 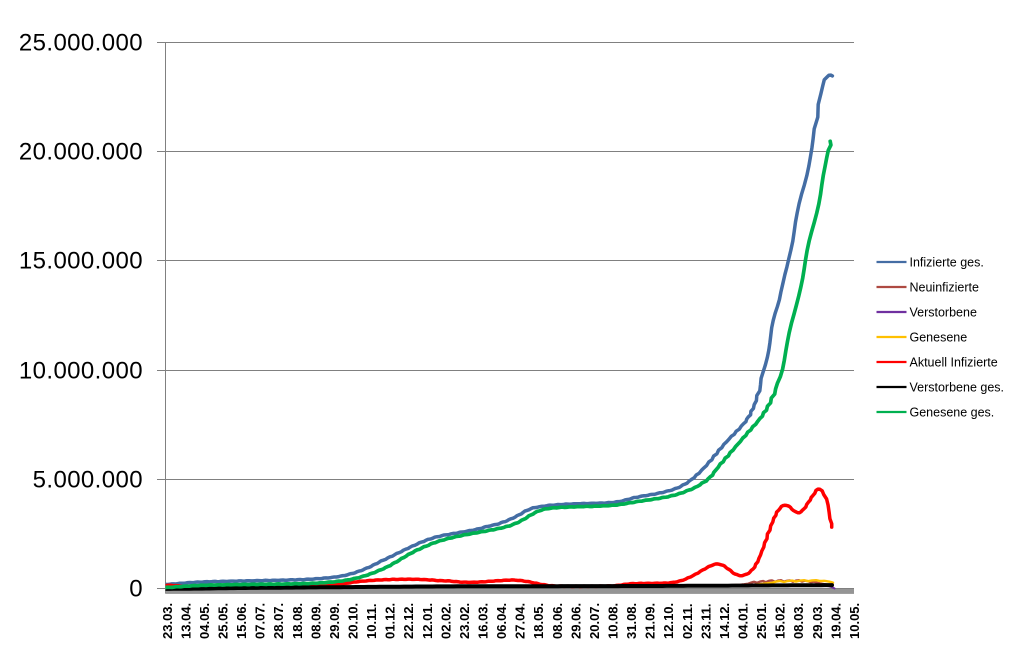 I want to click on svg-text: 29.03., so click(x=817, y=621).